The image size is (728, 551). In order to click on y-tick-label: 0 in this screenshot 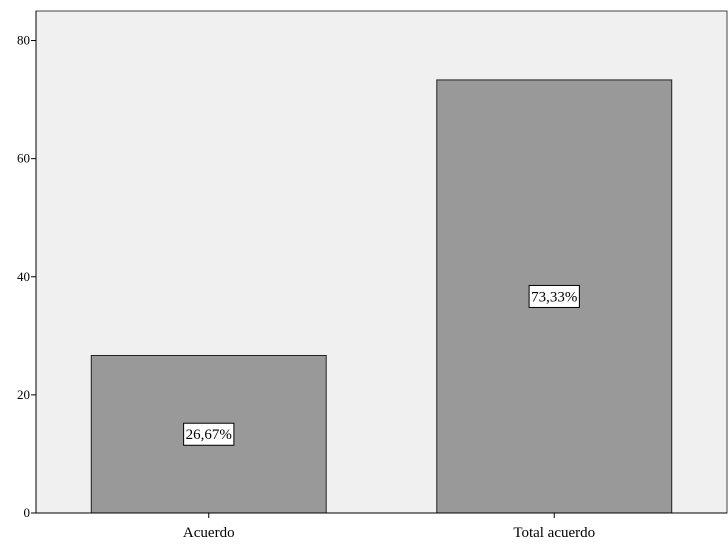, I will do `click(27, 512)`.